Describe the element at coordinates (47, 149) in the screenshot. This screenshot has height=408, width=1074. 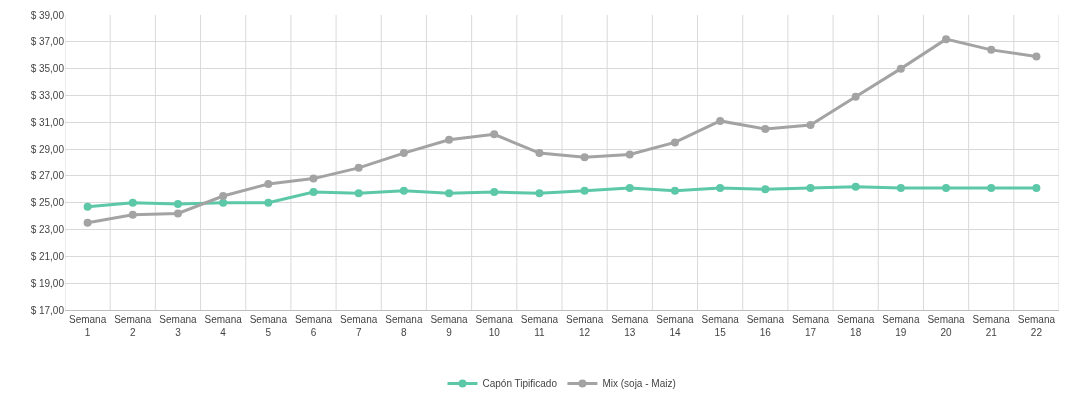
I see `y-tick-label: $ 29,00` at that location.